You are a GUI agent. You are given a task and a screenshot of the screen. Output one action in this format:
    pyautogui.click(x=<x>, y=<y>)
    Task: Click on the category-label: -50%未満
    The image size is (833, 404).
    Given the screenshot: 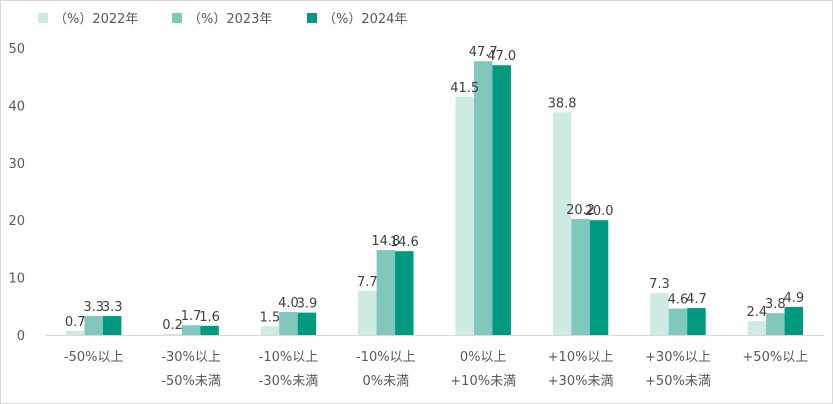 What is the action you would take?
    pyautogui.click(x=191, y=381)
    